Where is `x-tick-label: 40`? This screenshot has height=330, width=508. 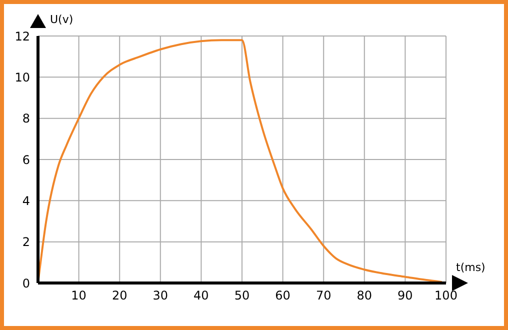
x-tick-label: 40 is located at coordinates (201, 295).